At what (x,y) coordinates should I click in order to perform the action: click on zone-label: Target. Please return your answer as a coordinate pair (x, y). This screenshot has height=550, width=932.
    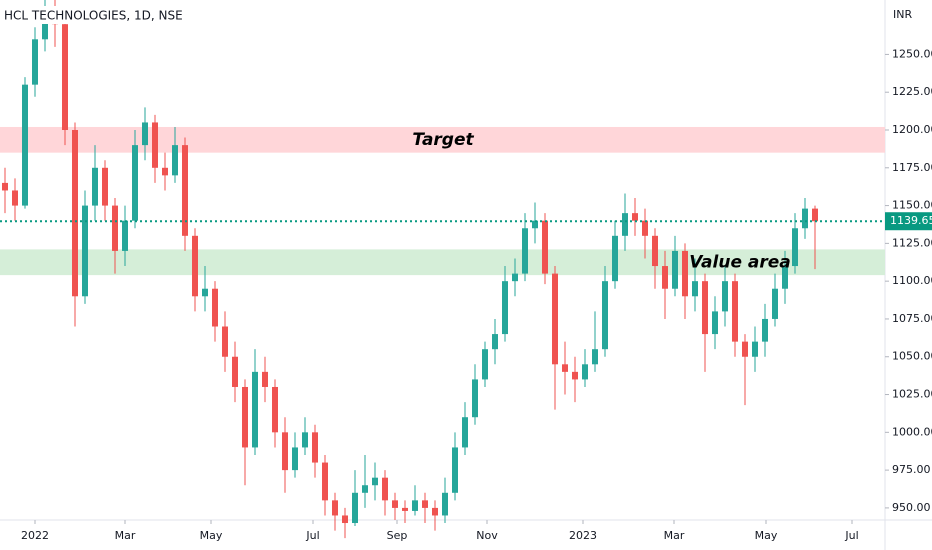
    Looking at the image, I should click on (443, 140).